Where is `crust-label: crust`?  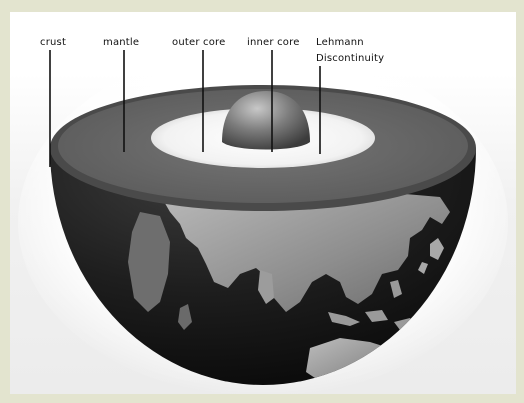 crust-label: crust is located at coordinates (53, 42).